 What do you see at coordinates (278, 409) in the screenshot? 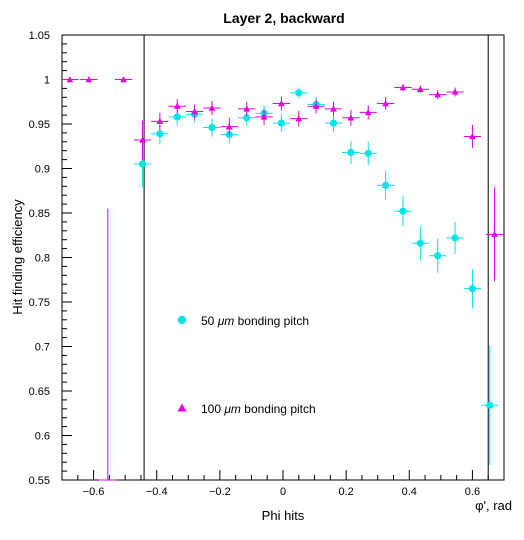
I see `legend-100-suffix: bonding pitch` at bounding box center [278, 409].